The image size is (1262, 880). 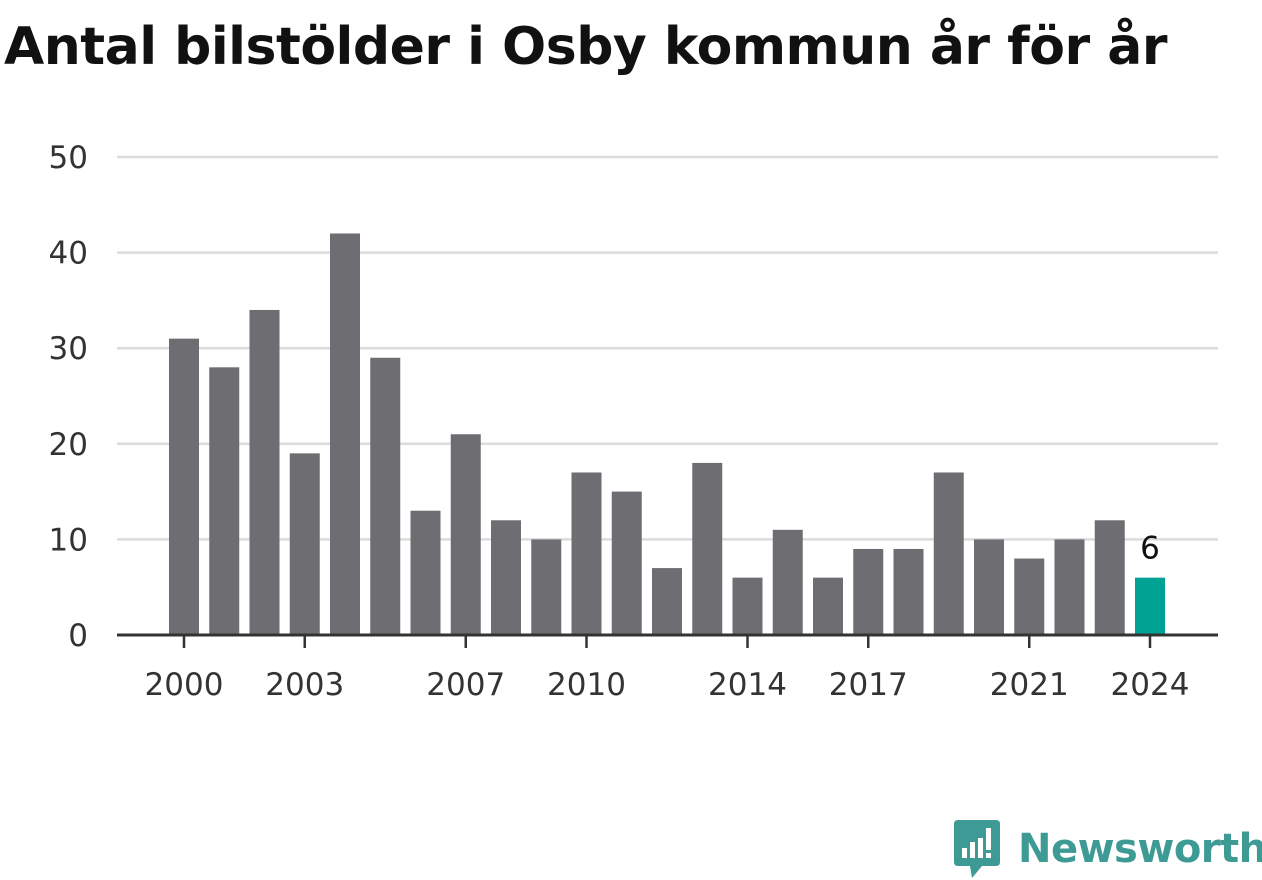 What do you see at coordinates (184, 486) in the screenshot?
I see `bar-2000` at bounding box center [184, 486].